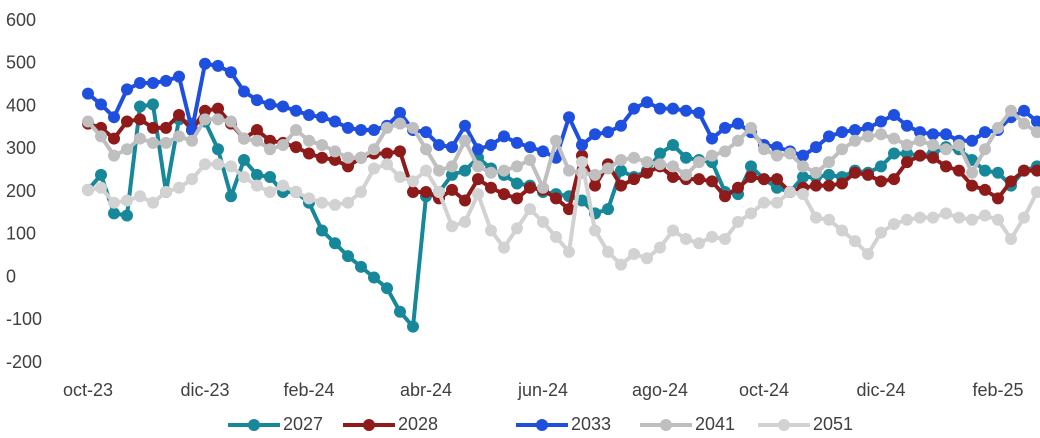  I want to click on x-tick-label: dic-24, so click(880, 390).